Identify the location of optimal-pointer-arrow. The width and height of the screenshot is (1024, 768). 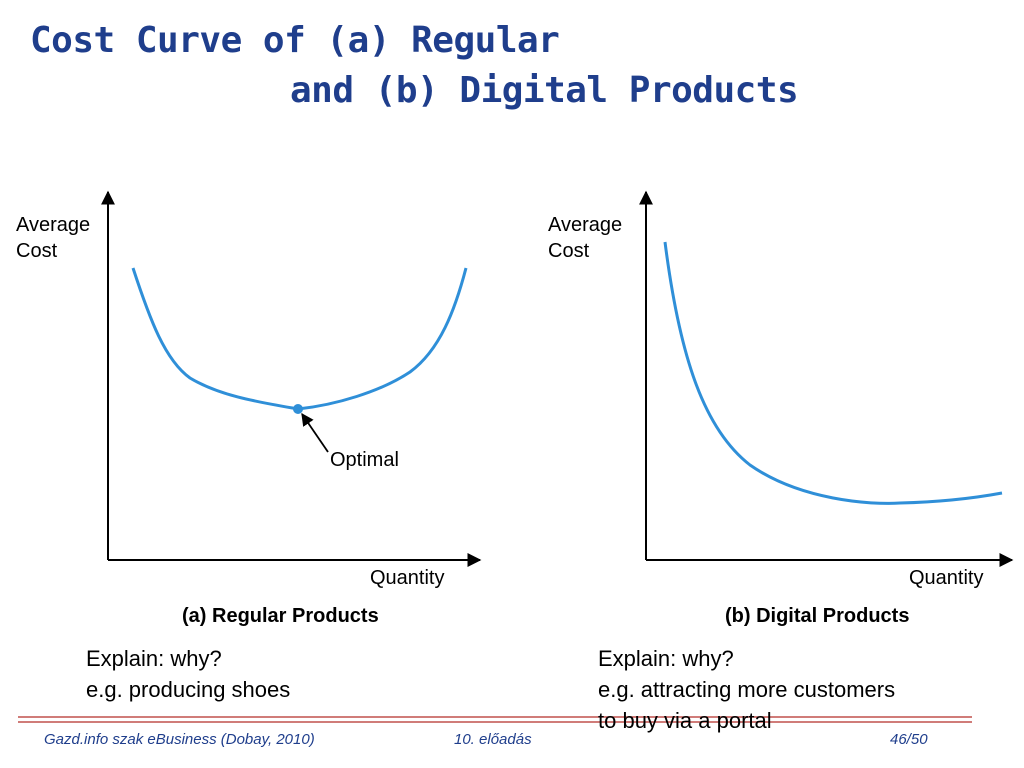
(315, 432).